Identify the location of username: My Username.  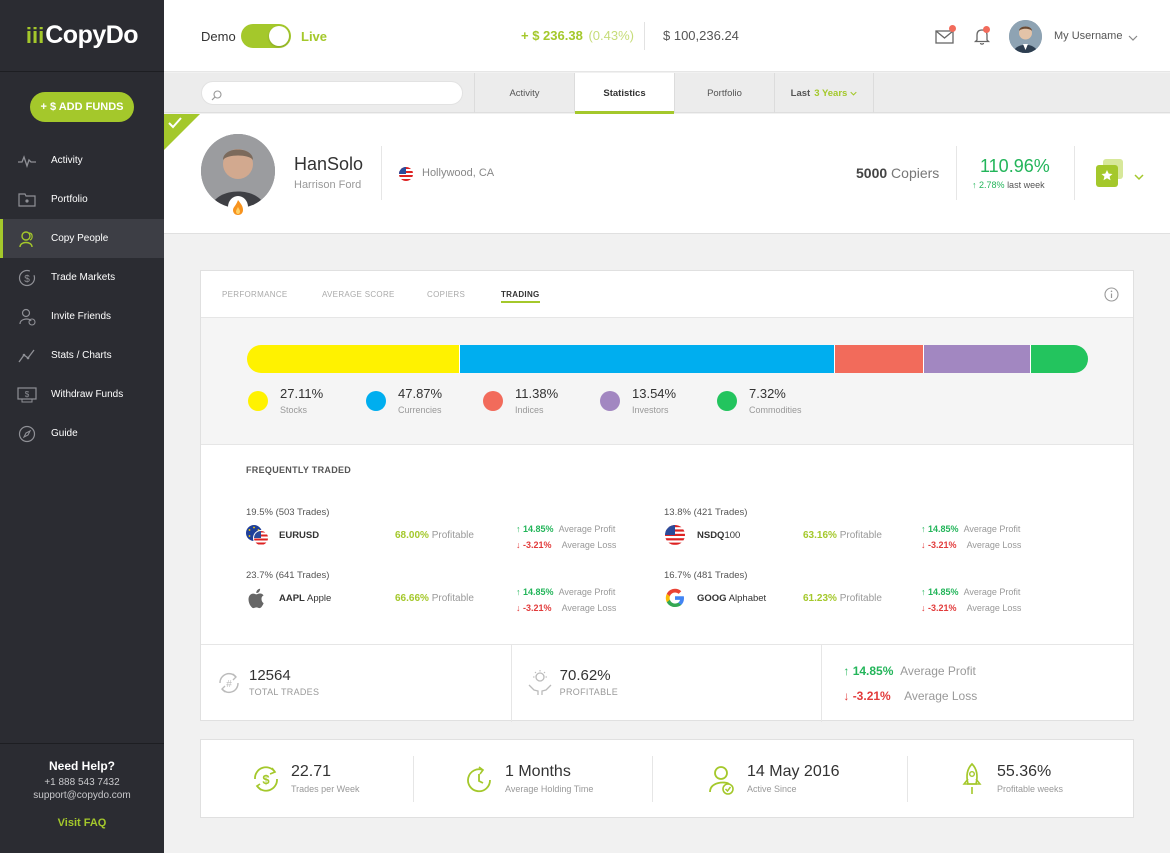
(1088, 36).